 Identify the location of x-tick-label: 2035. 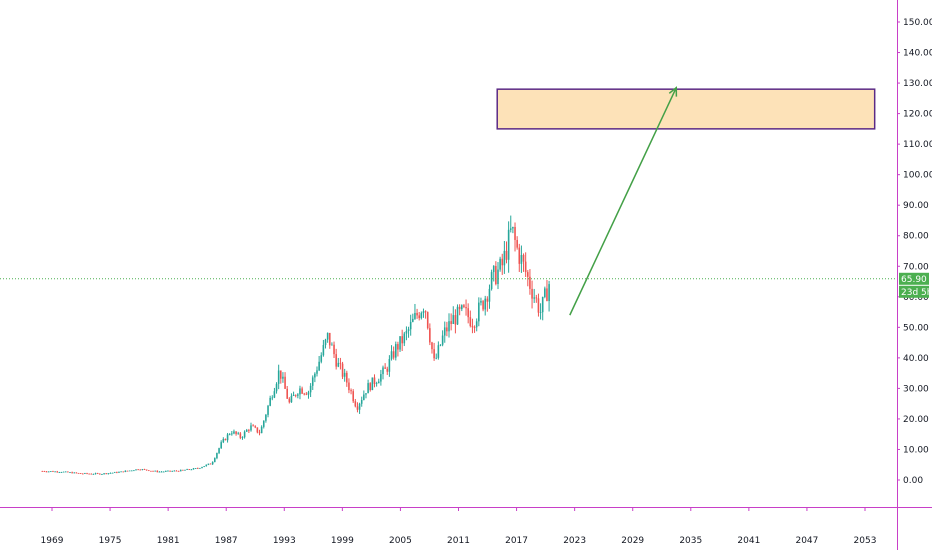
(690, 541).